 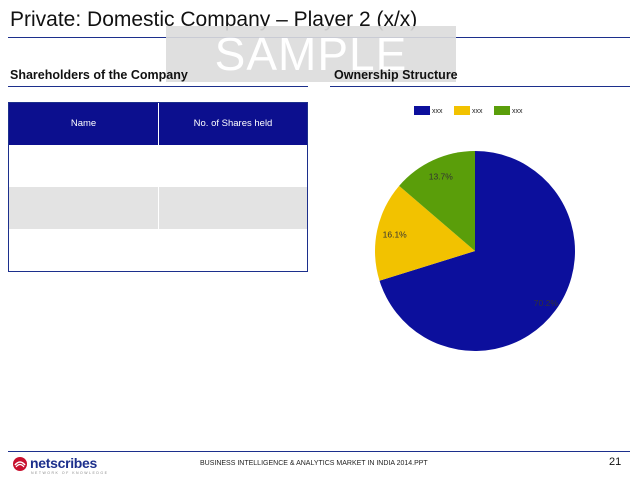 What do you see at coordinates (396, 75) in the screenshot?
I see `ownership-heading: Ownership Structure` at bounding box center [396, 75].